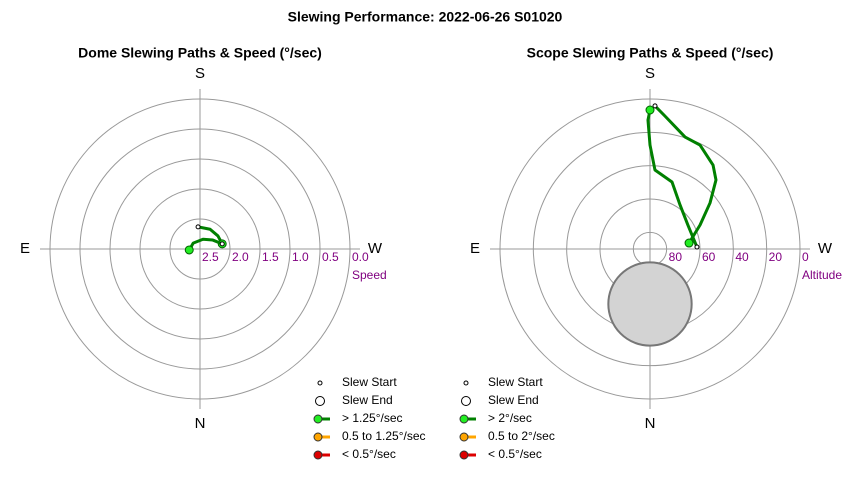 The height and width of the screenshot is (480, 850). Describe the element at coordinates (650, 53) in the screenshot. I see `chart-title: Scope Slewing Paths & Speed (°/sec)` at that location.